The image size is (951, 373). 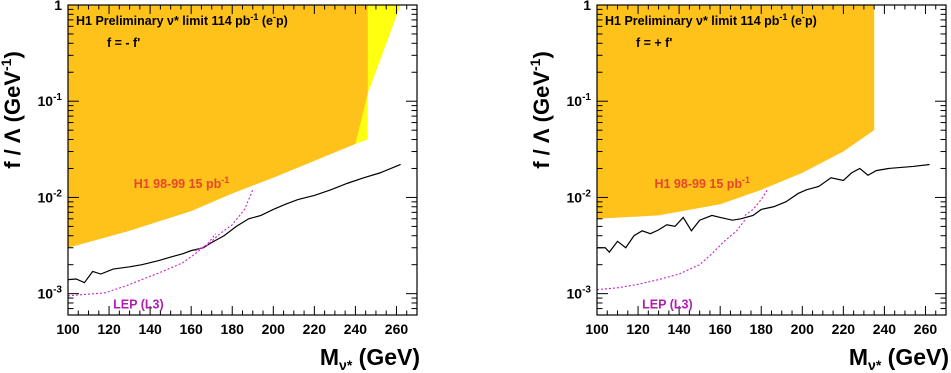 I want to click on limit-curve, so click(x=763, y=208).